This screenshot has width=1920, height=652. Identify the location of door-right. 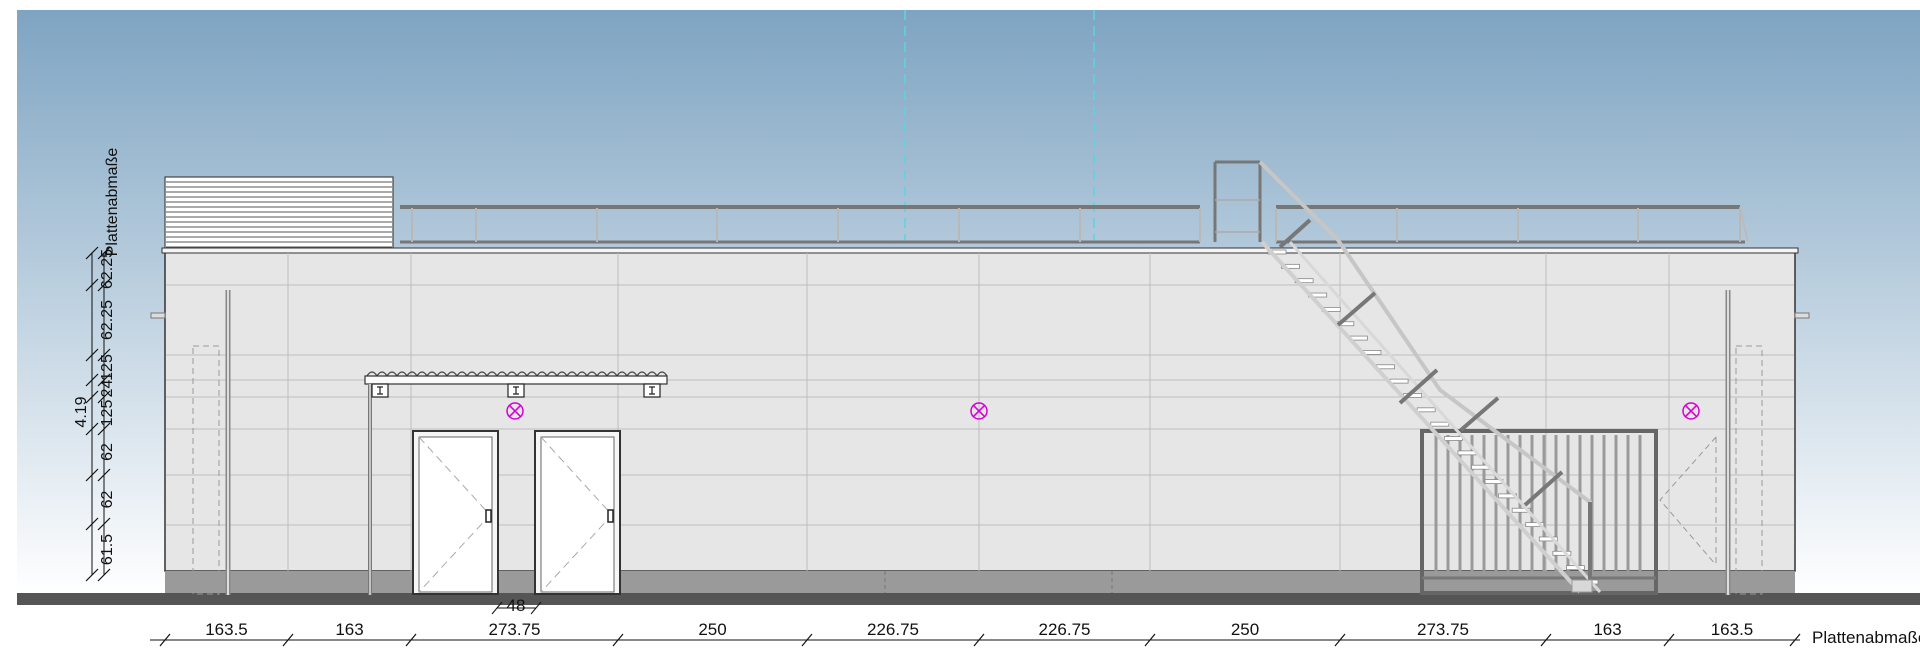
(577, 512).